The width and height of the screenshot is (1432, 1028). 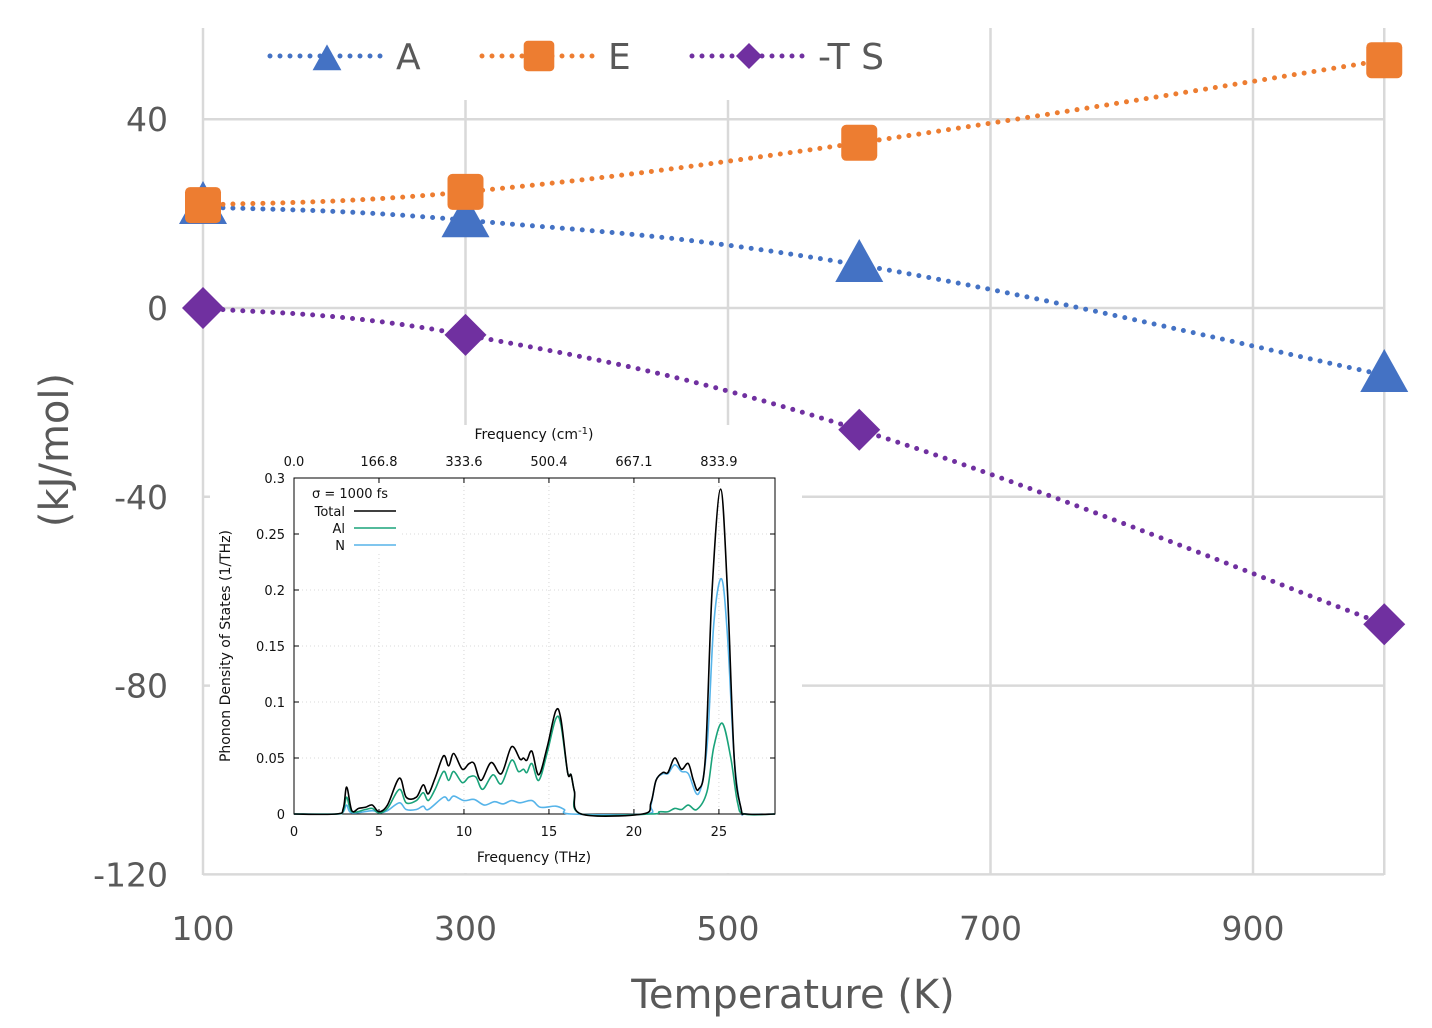 I want to click on inset-x2-tick-label: 833.9, so click(x=718, y=462).